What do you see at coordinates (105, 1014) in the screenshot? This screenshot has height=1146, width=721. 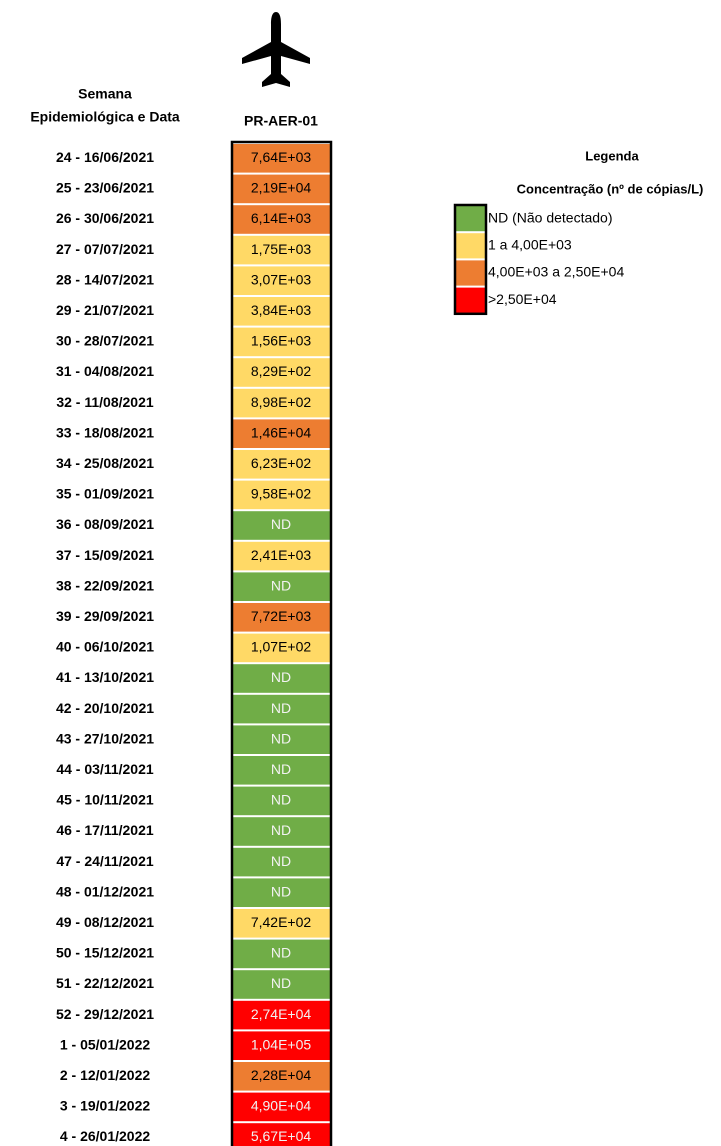 I see `row-label: 52 - 29/12/2021` at bounding box center [105, 1014].